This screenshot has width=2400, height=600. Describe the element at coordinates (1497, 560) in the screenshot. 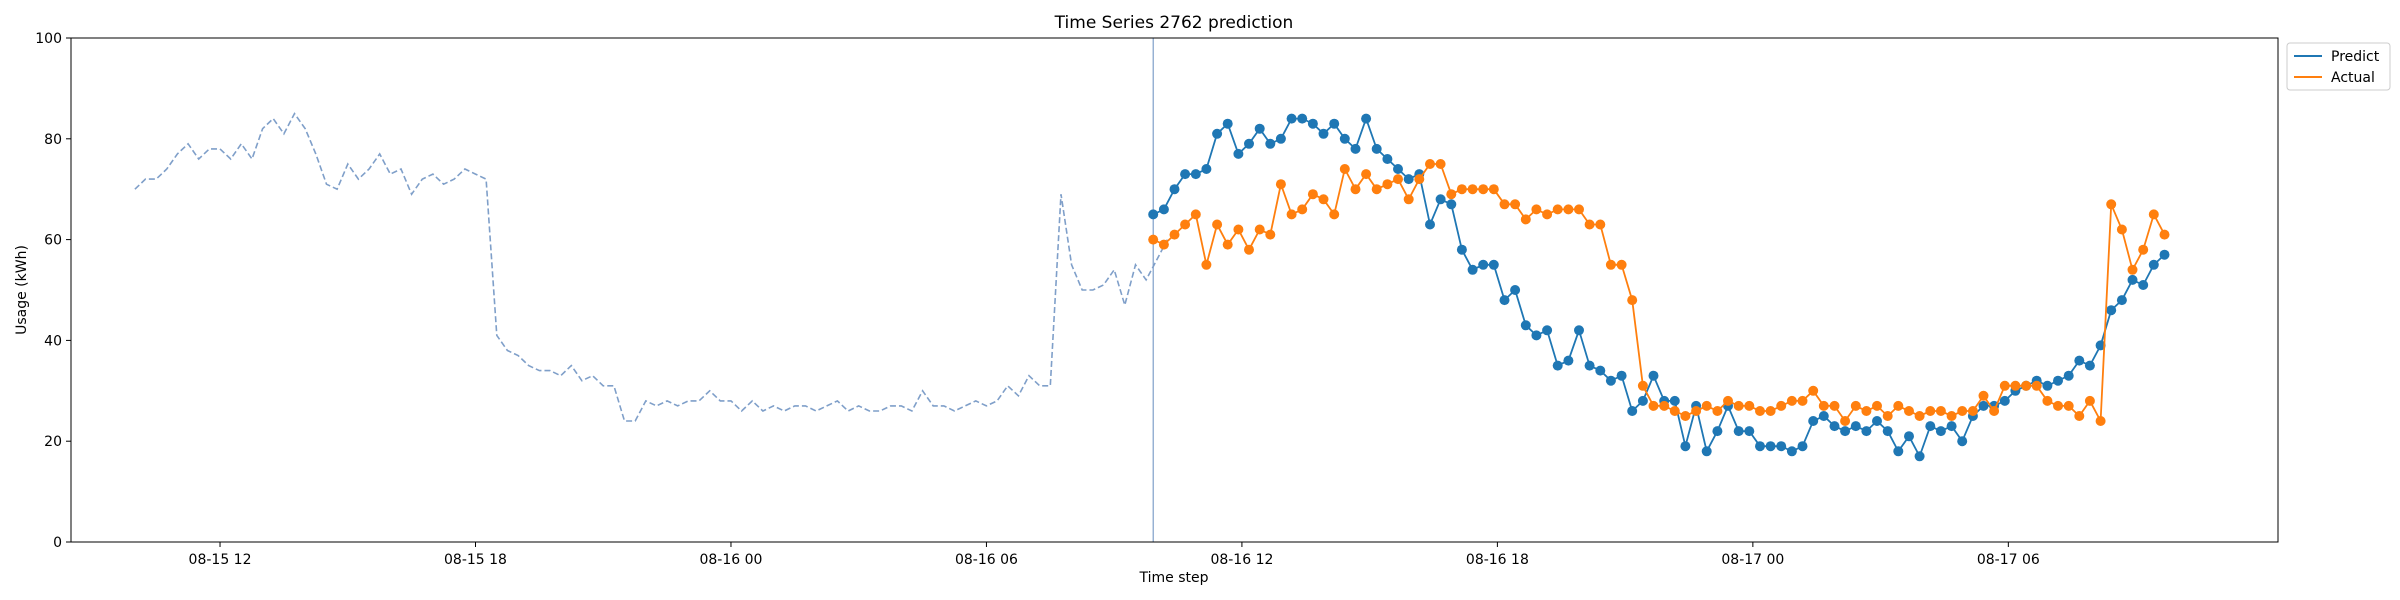

I see `x-tick-label: 08-16 18` at that location.